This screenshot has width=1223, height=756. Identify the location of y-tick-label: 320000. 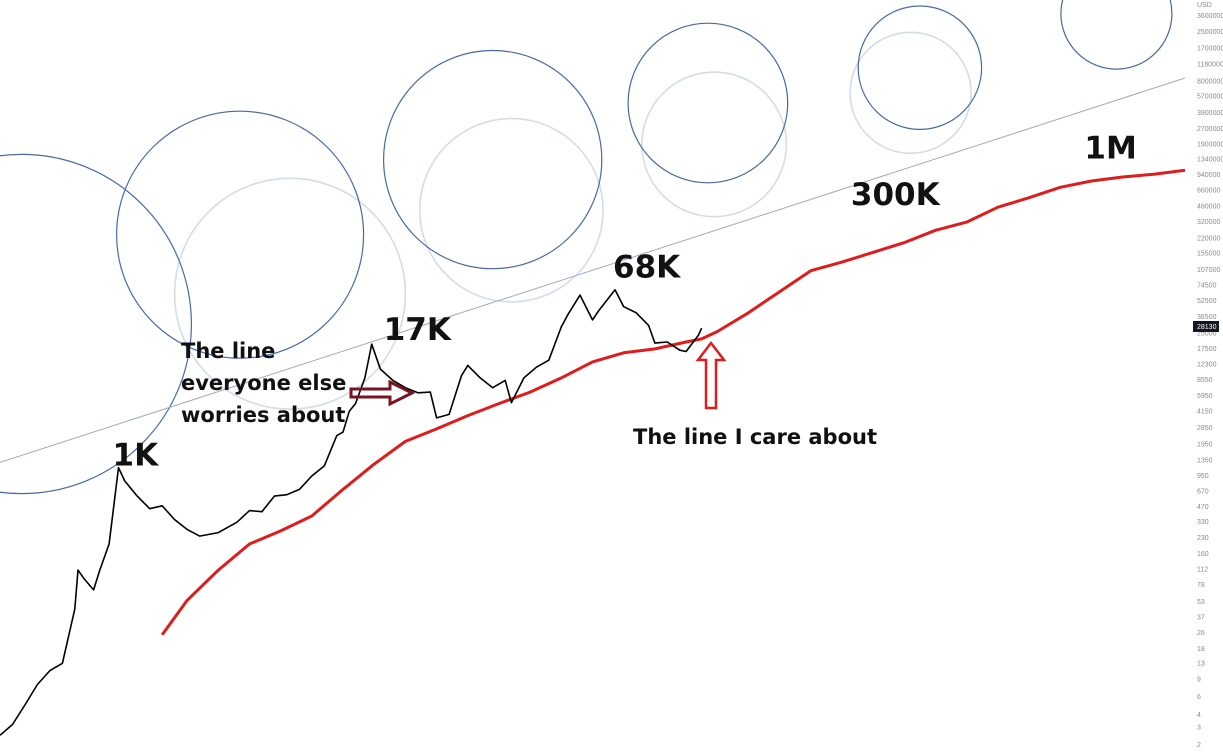
(1208, 222).